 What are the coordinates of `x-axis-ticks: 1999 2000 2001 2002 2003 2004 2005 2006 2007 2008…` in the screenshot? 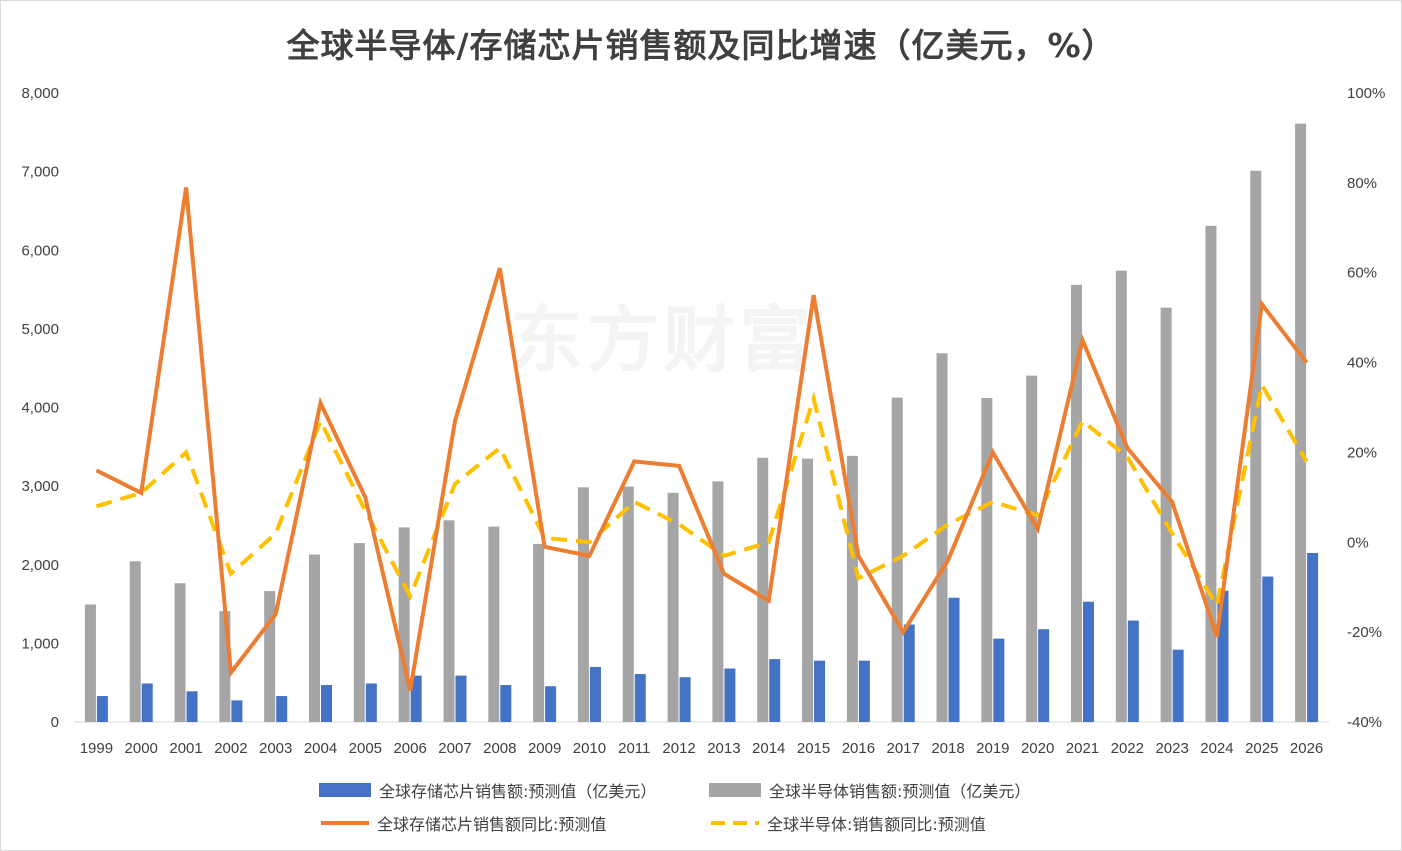 It's located at (702, 748).